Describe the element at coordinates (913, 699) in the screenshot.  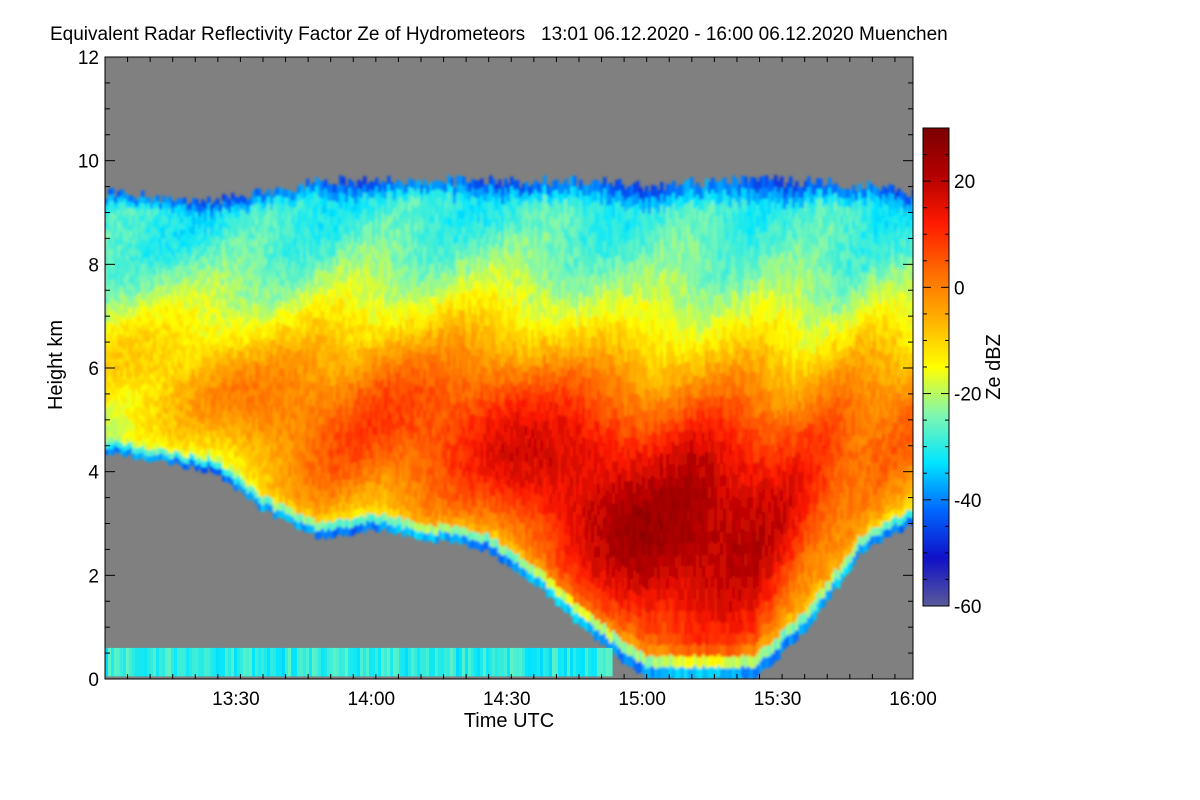
I see `x-tick-label: 16:00` at that location.